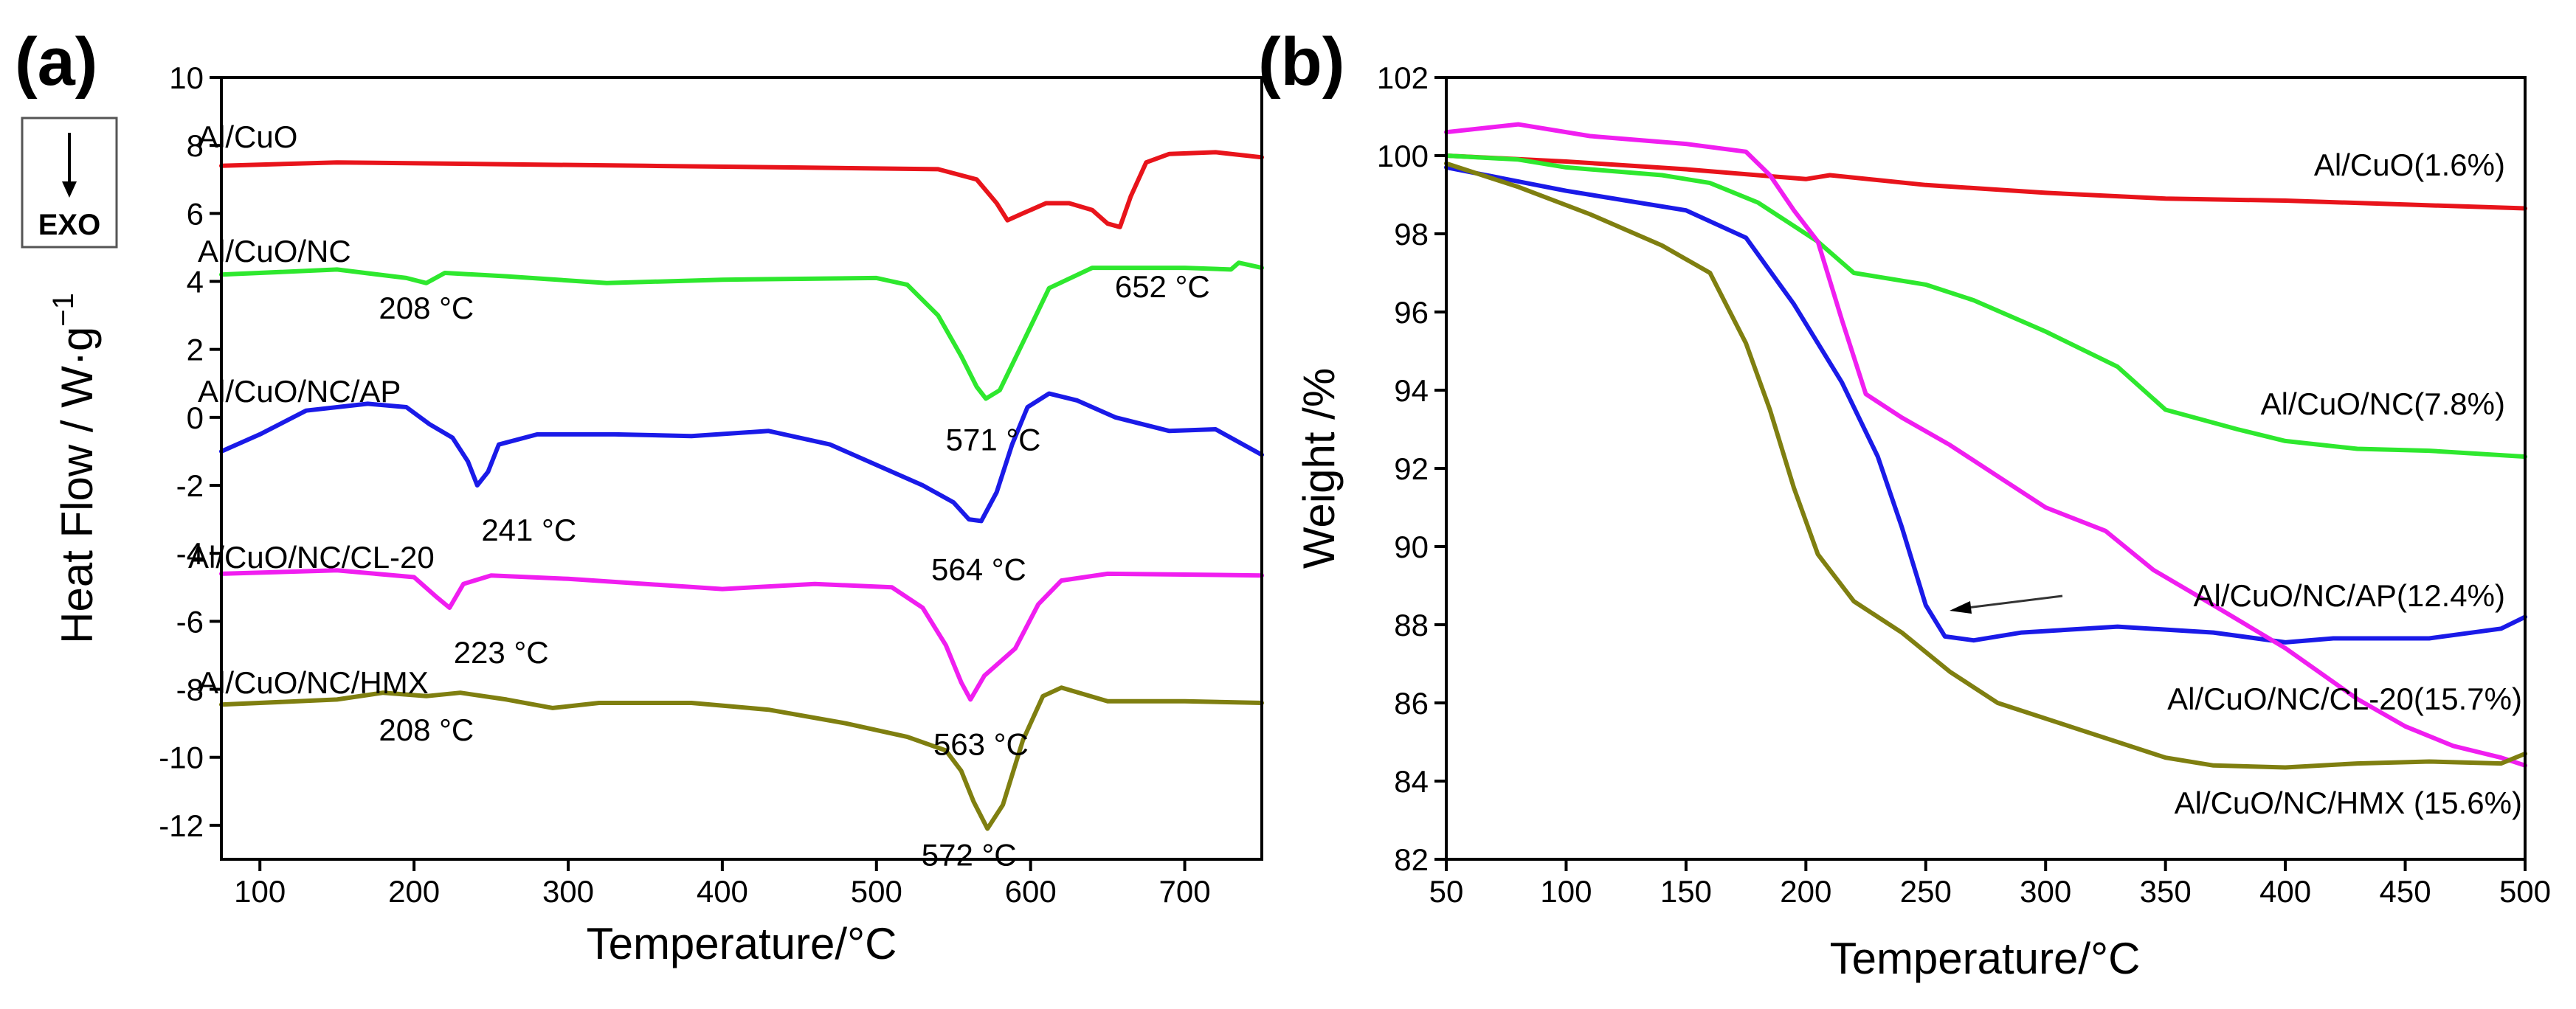 The height and width of the screenshot is (1009, 2576). What do you see at coordinates (1411, 234) in the screenshot?
I see `b-y-tick-label-98: 98` at bounding box center [1411, 234].